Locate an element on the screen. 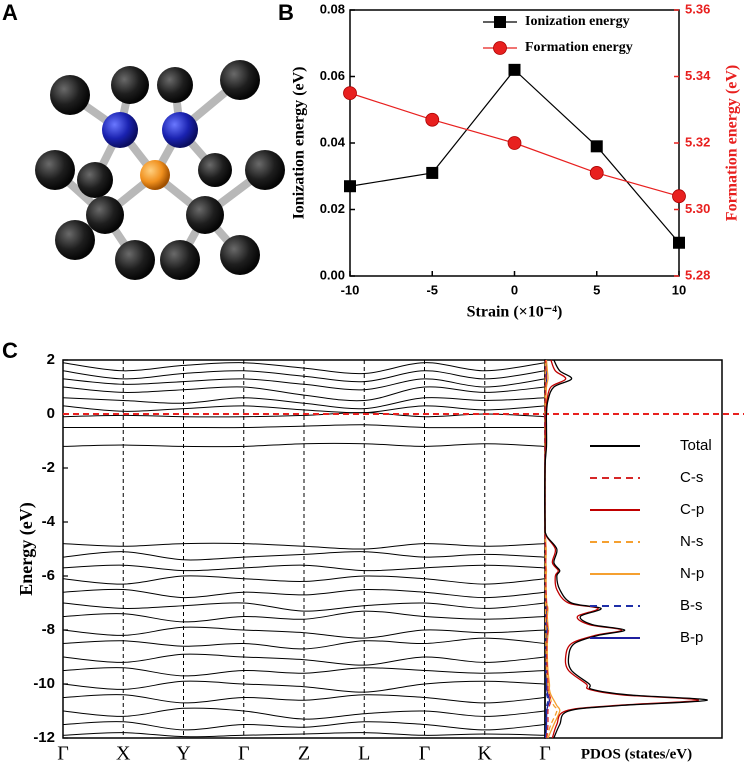  y-tick-label: 0 is located at coordinates (51, 413).